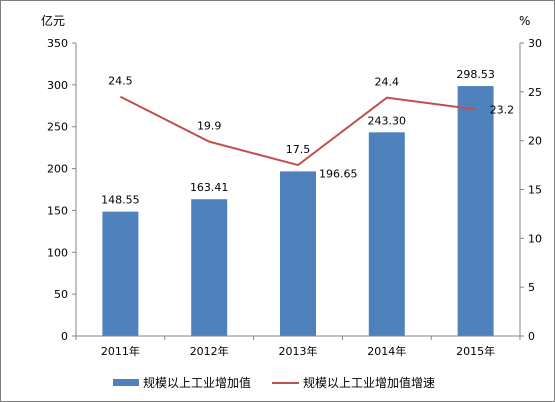  What do you see at coordinates (57, 85) in the screenshot?
I see `left-tick-label: 300` at bounding box center [57, 85].